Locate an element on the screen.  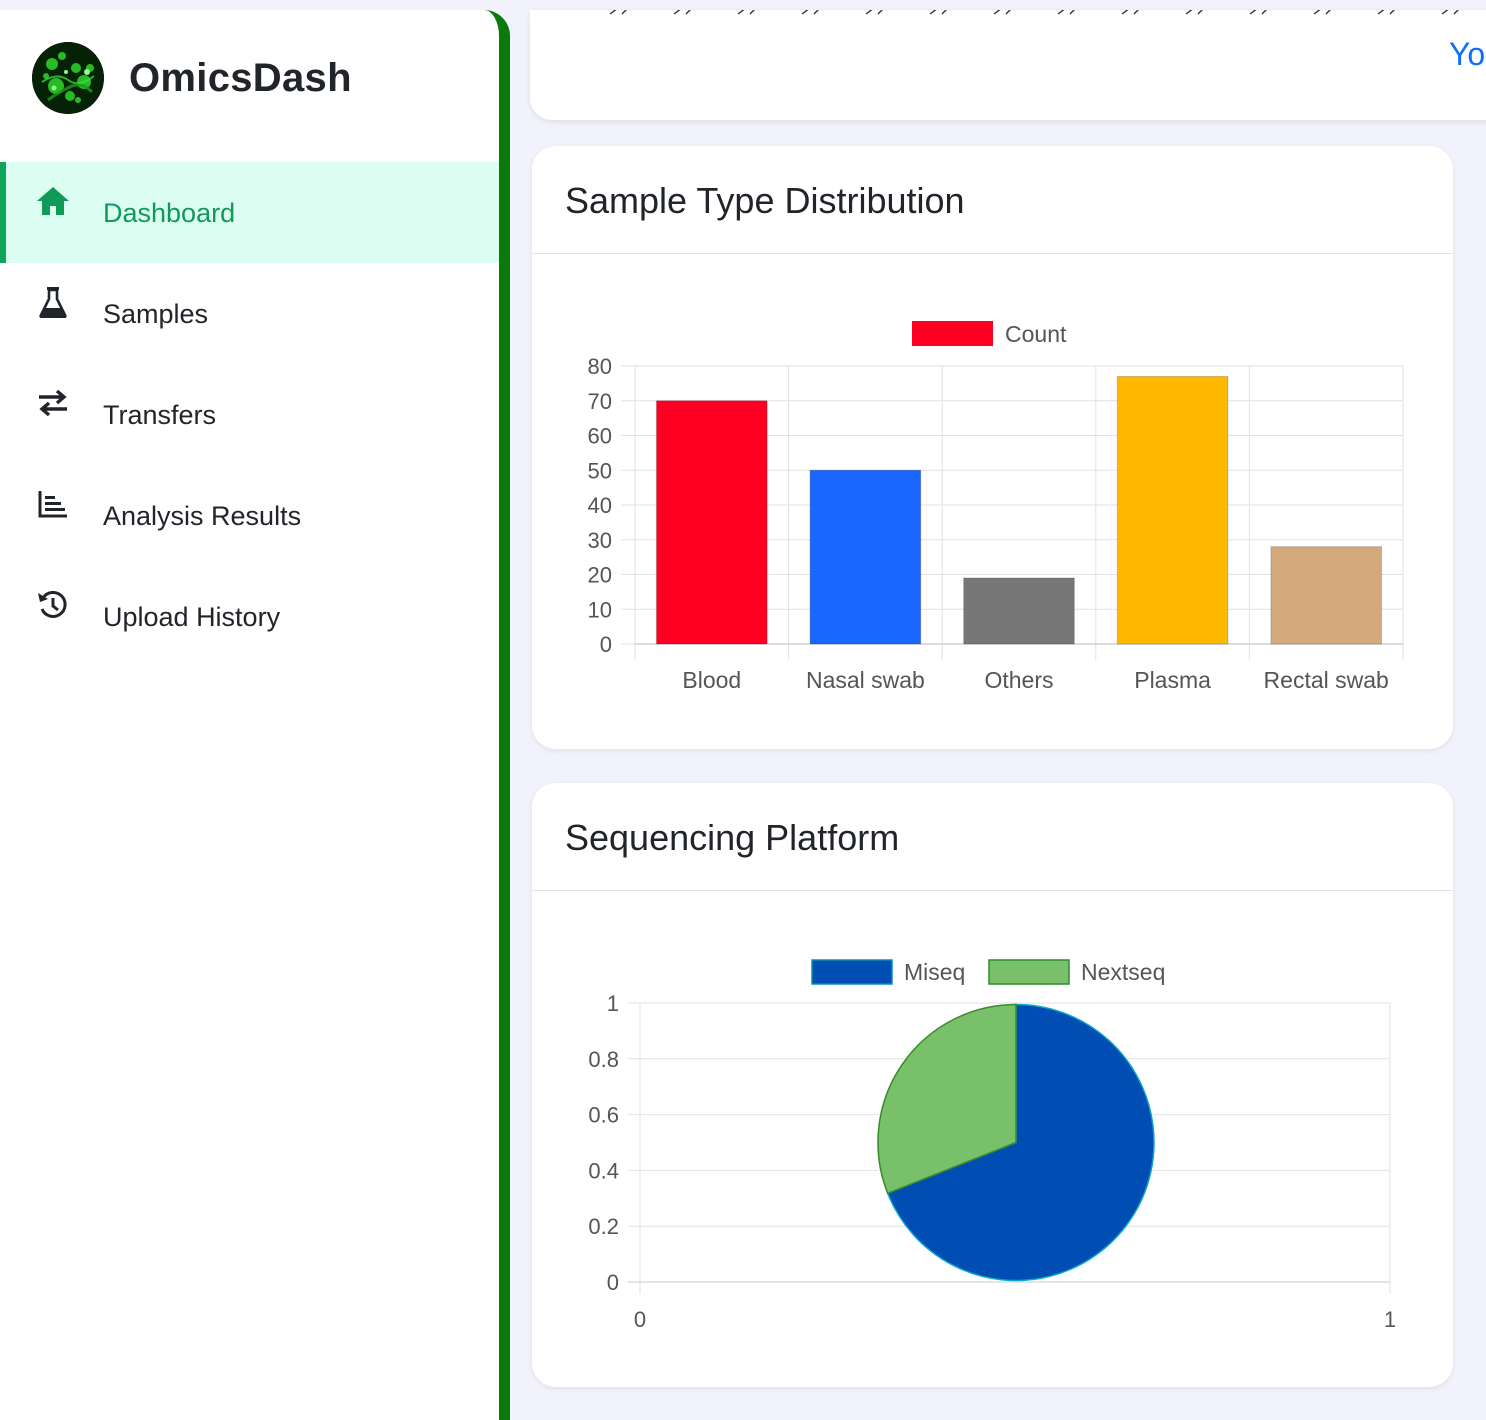
sidebar-item-analysis-results: Analysis Results is located at coordinates (249, 515).